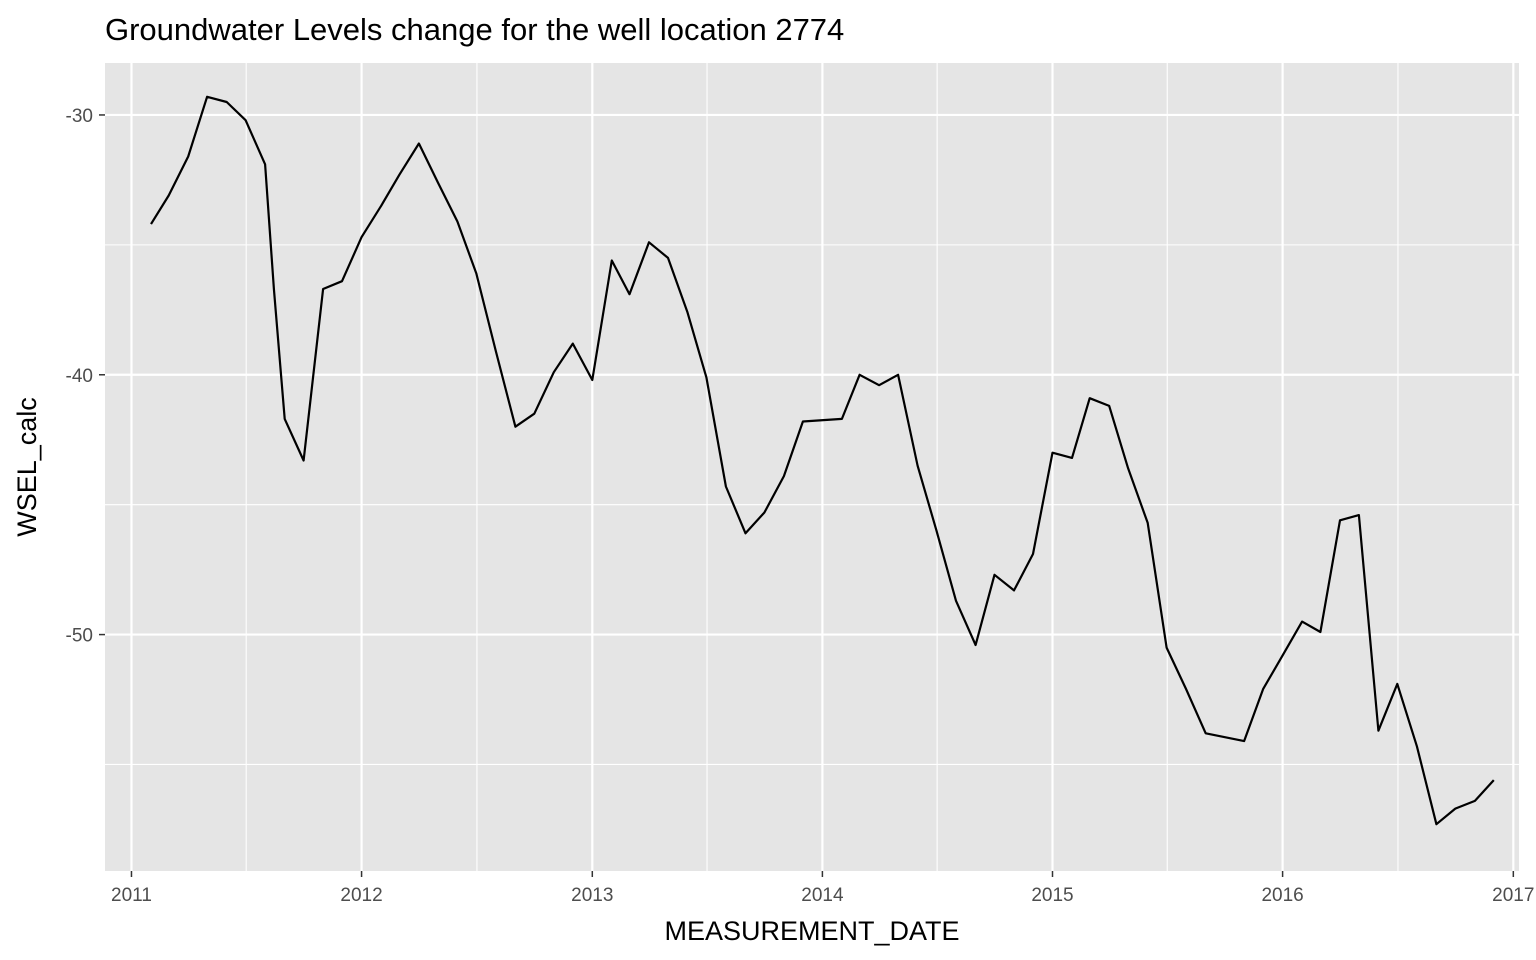  I want to click on y-tick-label: -40, so click(79, 376).